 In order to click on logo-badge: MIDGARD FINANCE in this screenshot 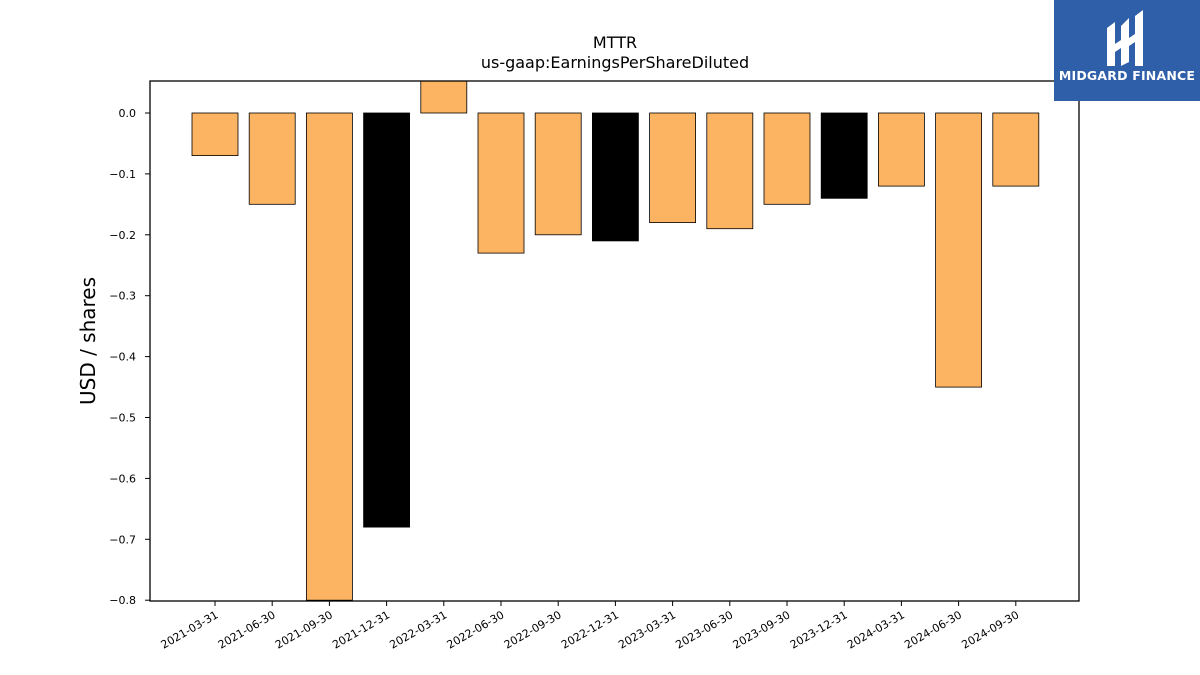, I will do `click(1127, 50)`.